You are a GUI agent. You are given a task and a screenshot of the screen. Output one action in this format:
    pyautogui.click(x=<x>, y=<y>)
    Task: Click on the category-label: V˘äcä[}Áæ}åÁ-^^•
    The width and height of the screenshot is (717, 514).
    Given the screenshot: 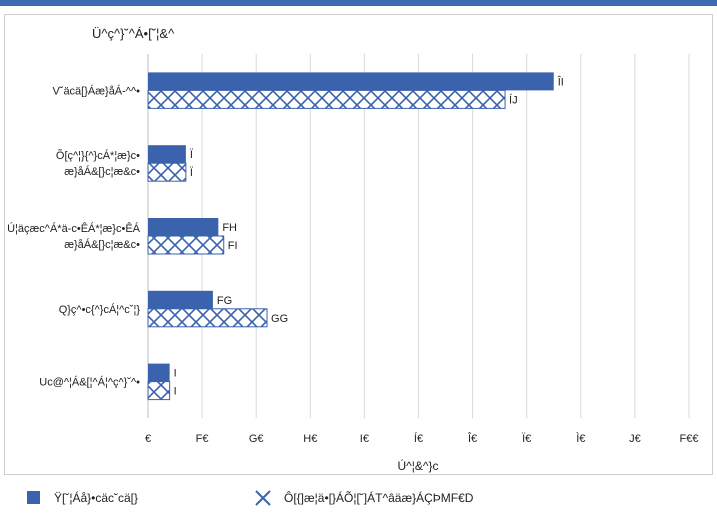 What is the action you would take?
    pyautogui.click(x=96, y=90)
    